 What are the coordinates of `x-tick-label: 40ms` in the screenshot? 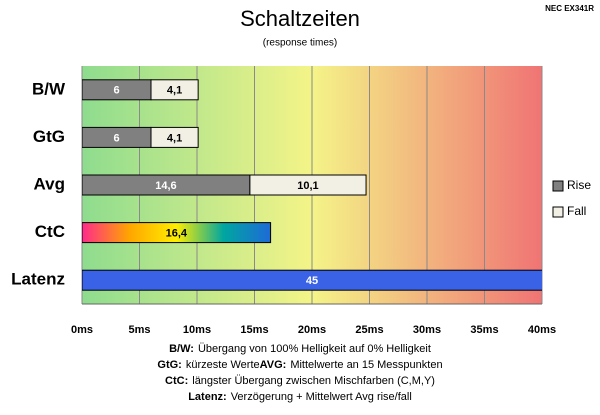 It's located at (542, 330).